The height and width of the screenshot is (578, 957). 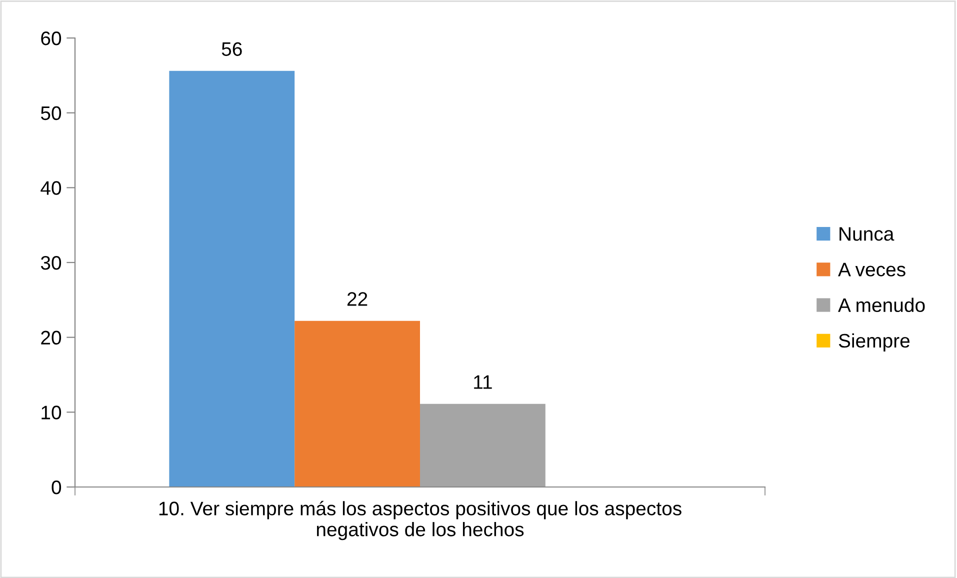 I want to click on y-tick-label: 20, so click(x=51, y=337).